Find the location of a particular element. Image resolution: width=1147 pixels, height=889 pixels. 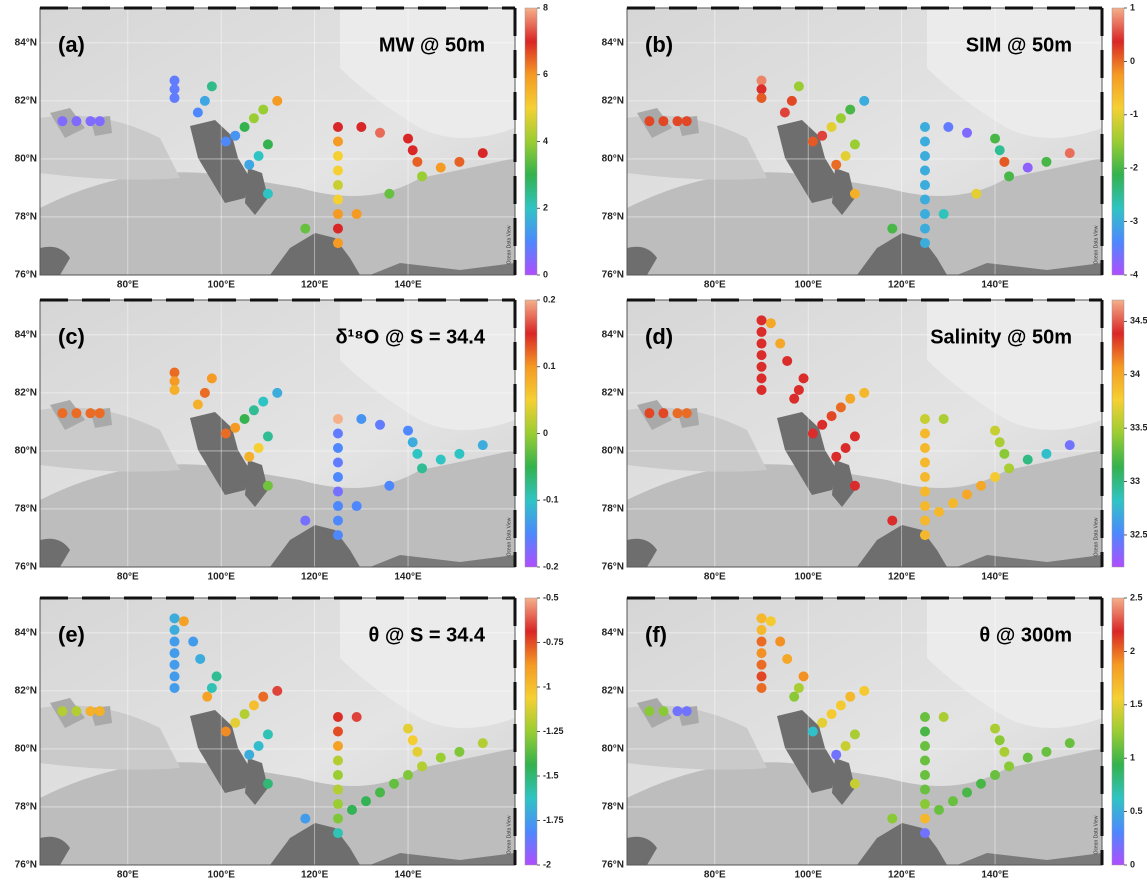

colorbar-tick-label: 33.5 is located at coordinates (1138, 428).